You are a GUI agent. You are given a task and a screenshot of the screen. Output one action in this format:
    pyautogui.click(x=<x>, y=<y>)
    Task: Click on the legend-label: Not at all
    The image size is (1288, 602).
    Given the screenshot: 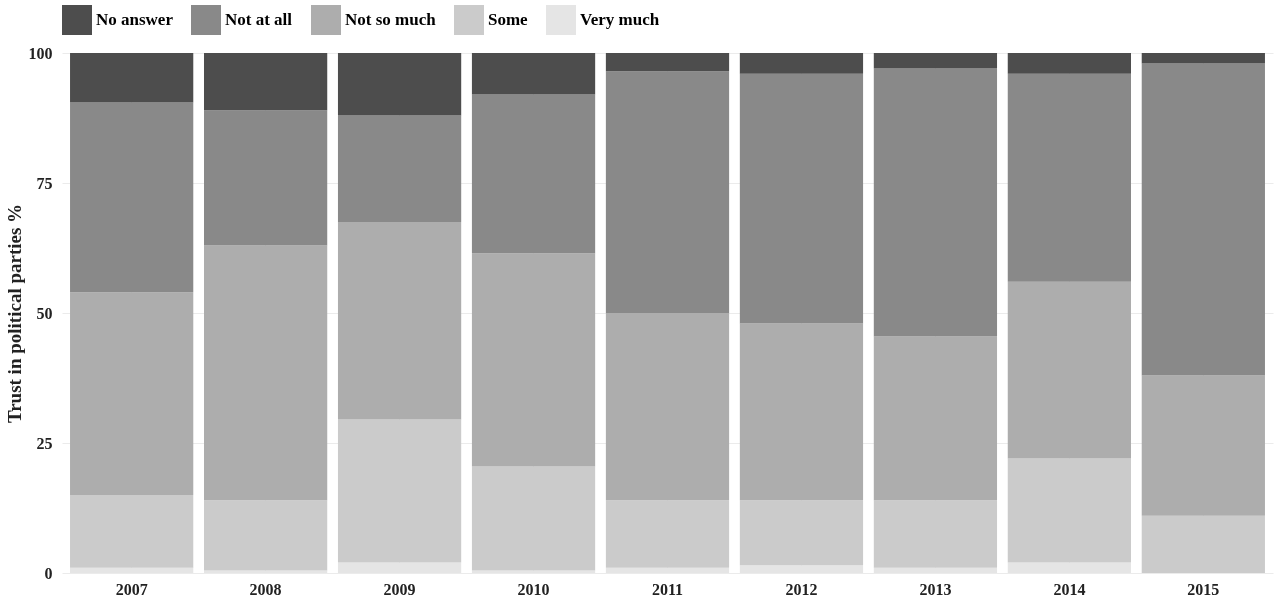 What is the action you would take?
    pyautogui.click(x=259, y=19)
    